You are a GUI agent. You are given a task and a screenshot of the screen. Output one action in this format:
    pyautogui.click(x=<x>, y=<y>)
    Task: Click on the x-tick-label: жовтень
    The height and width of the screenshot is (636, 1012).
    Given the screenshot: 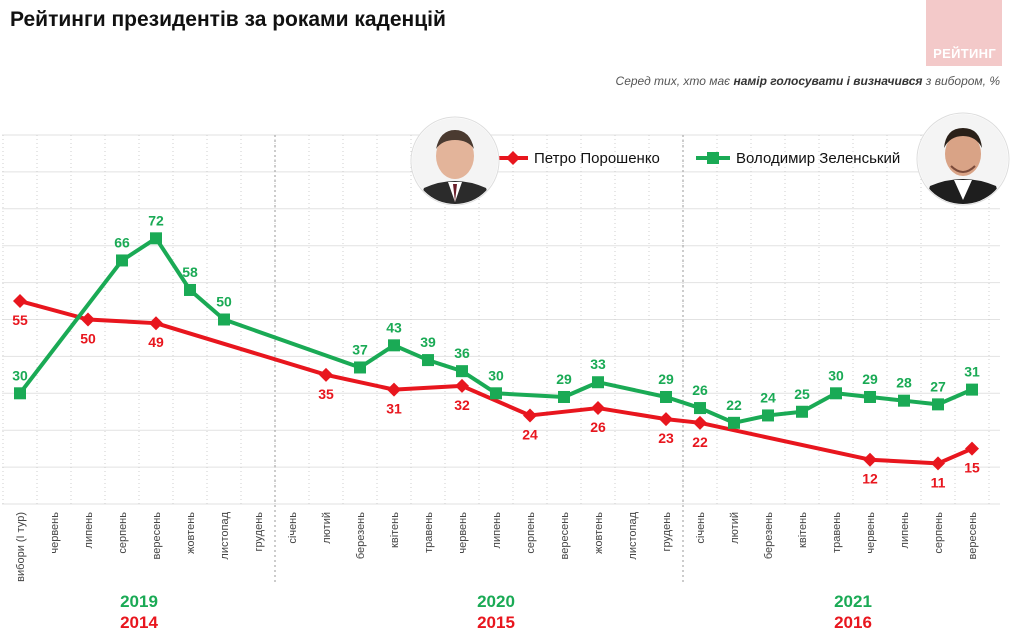 What is the action you would take?
    pyautogui.click(x=191, y=533)
    